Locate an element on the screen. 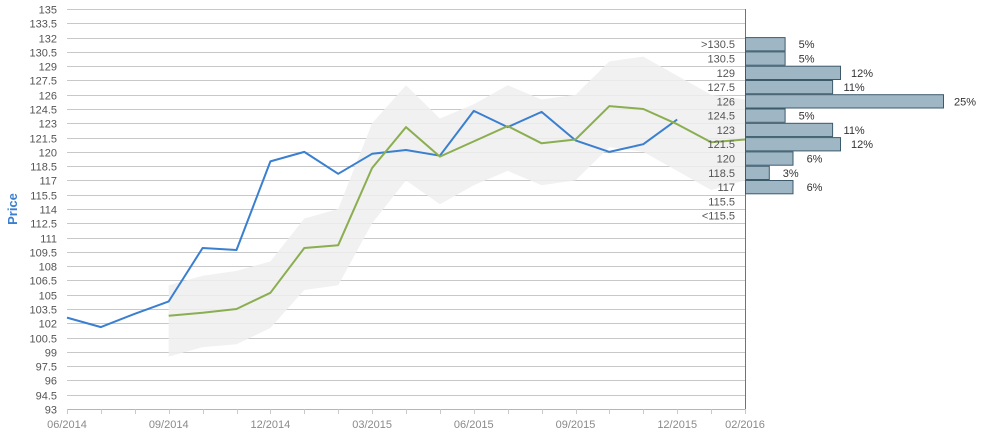  y-tick-label: 100.5 is located at coordinates (43, 340).